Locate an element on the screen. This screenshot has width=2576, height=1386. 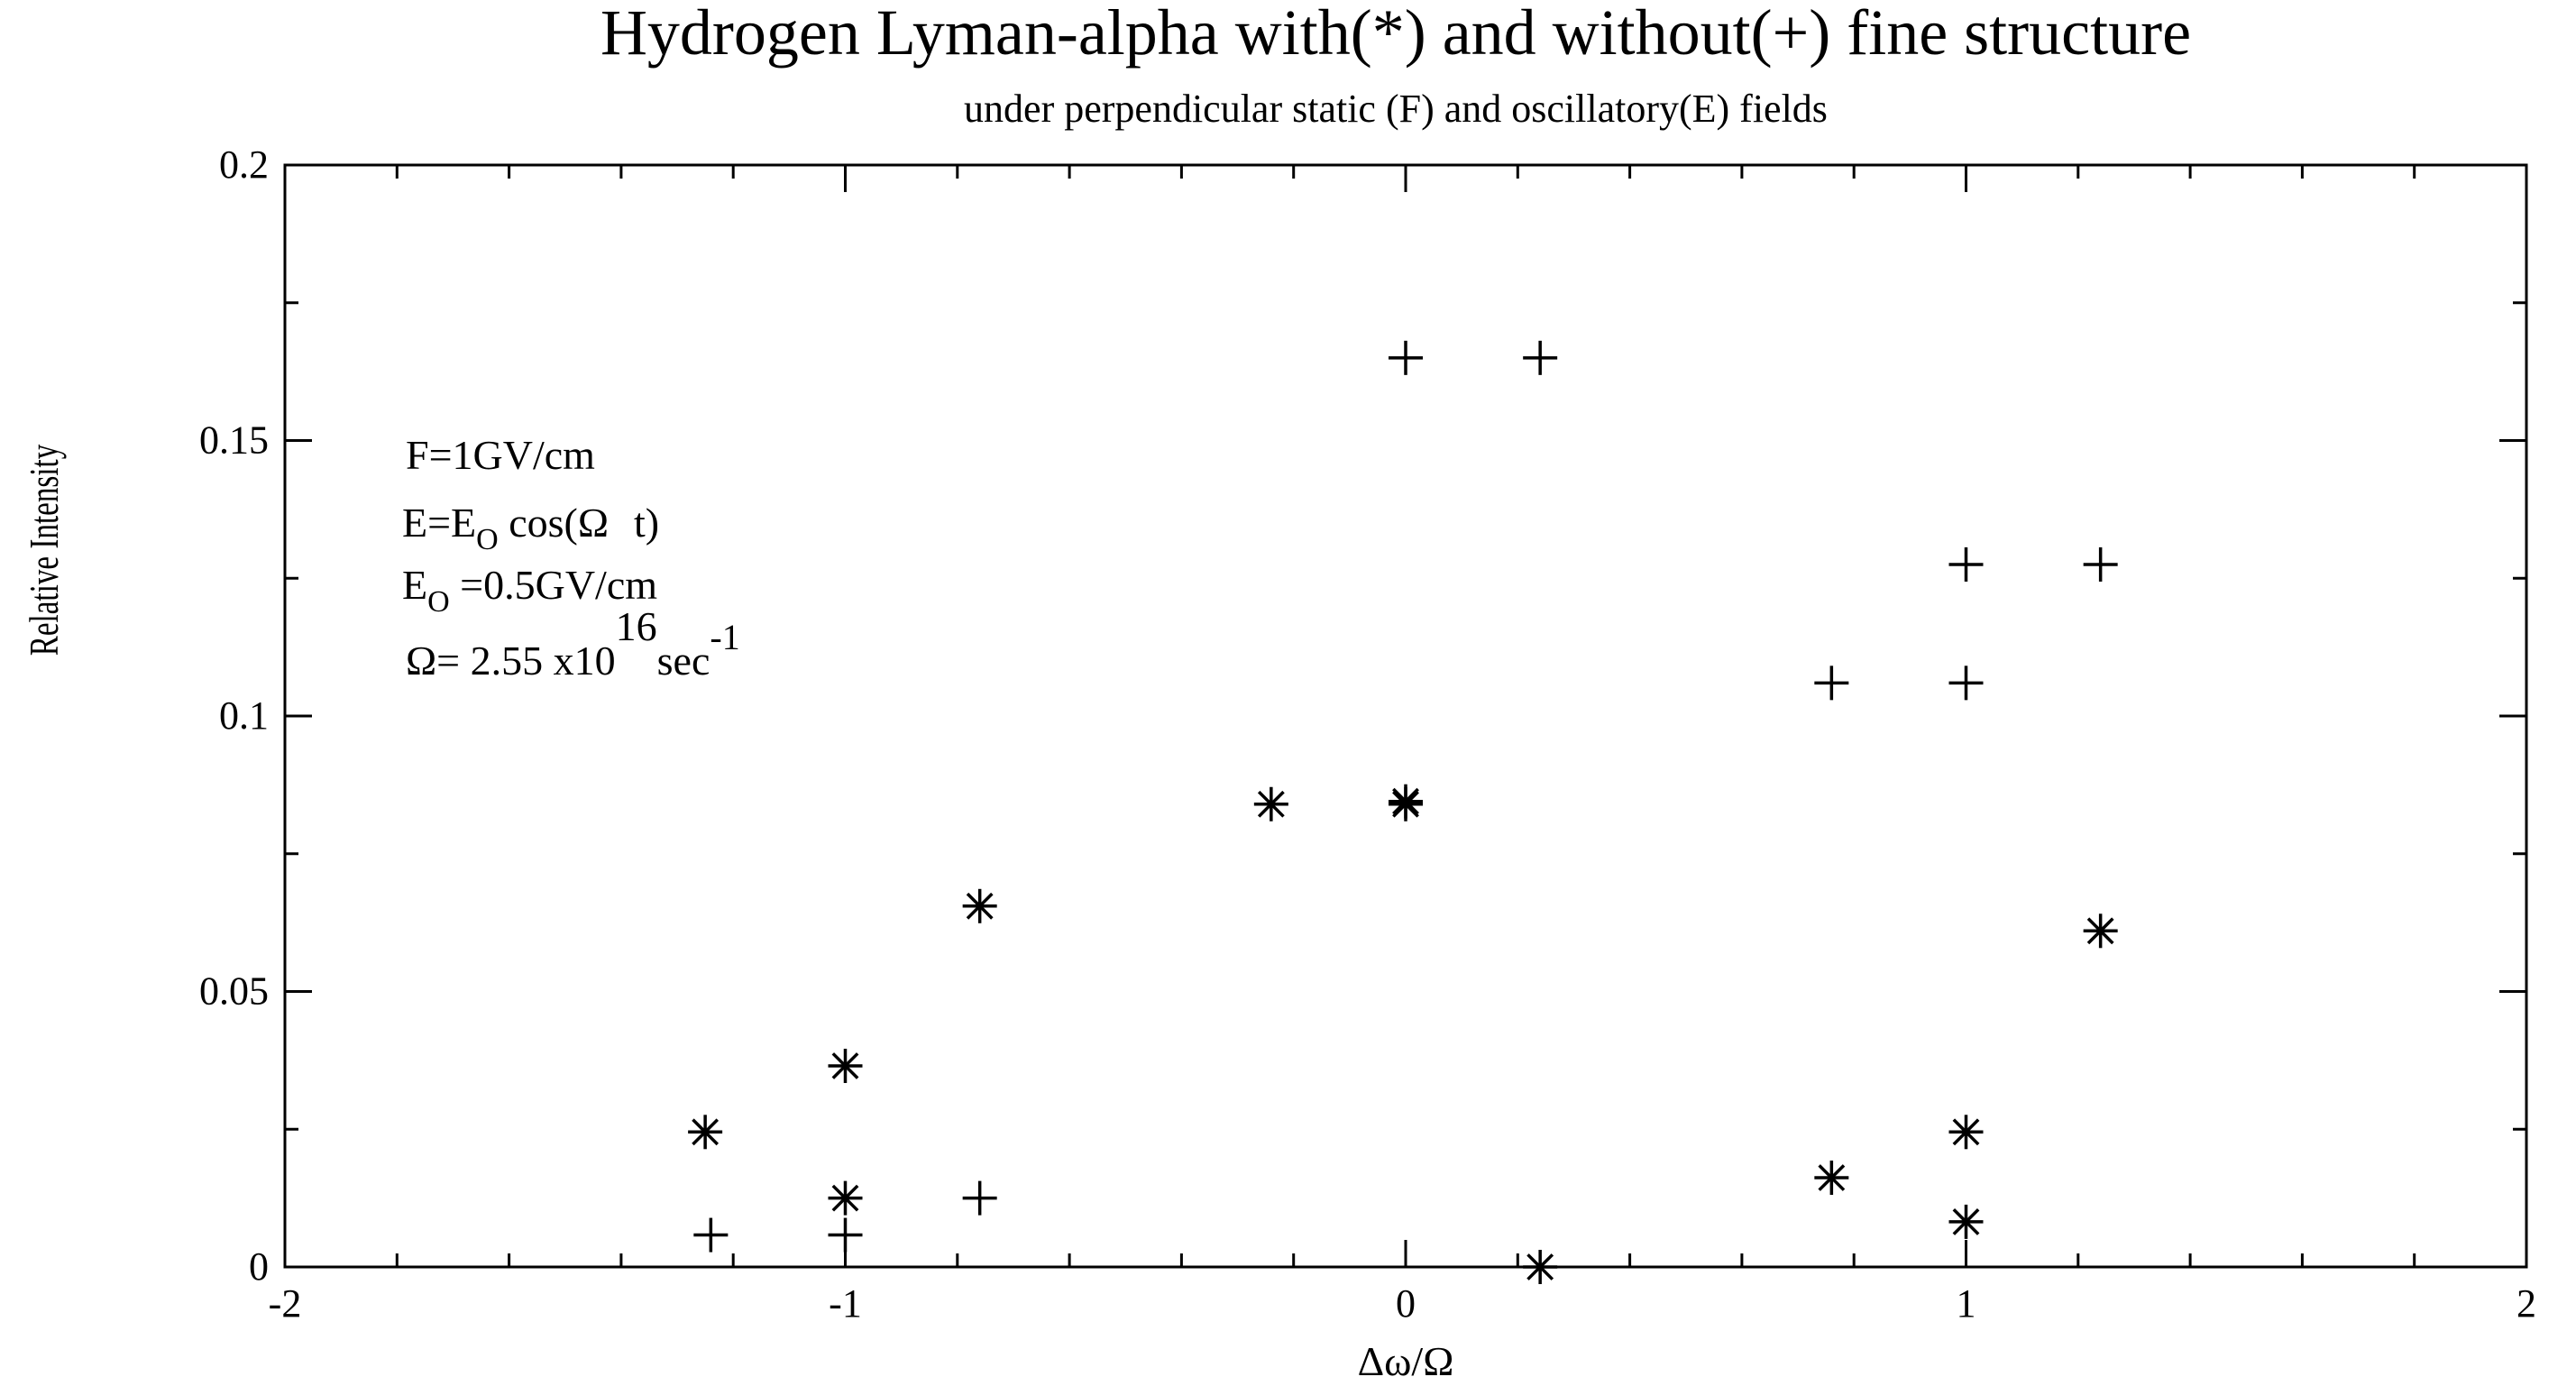
y-tick-label: 0 is located at coordinates (259, 1266).